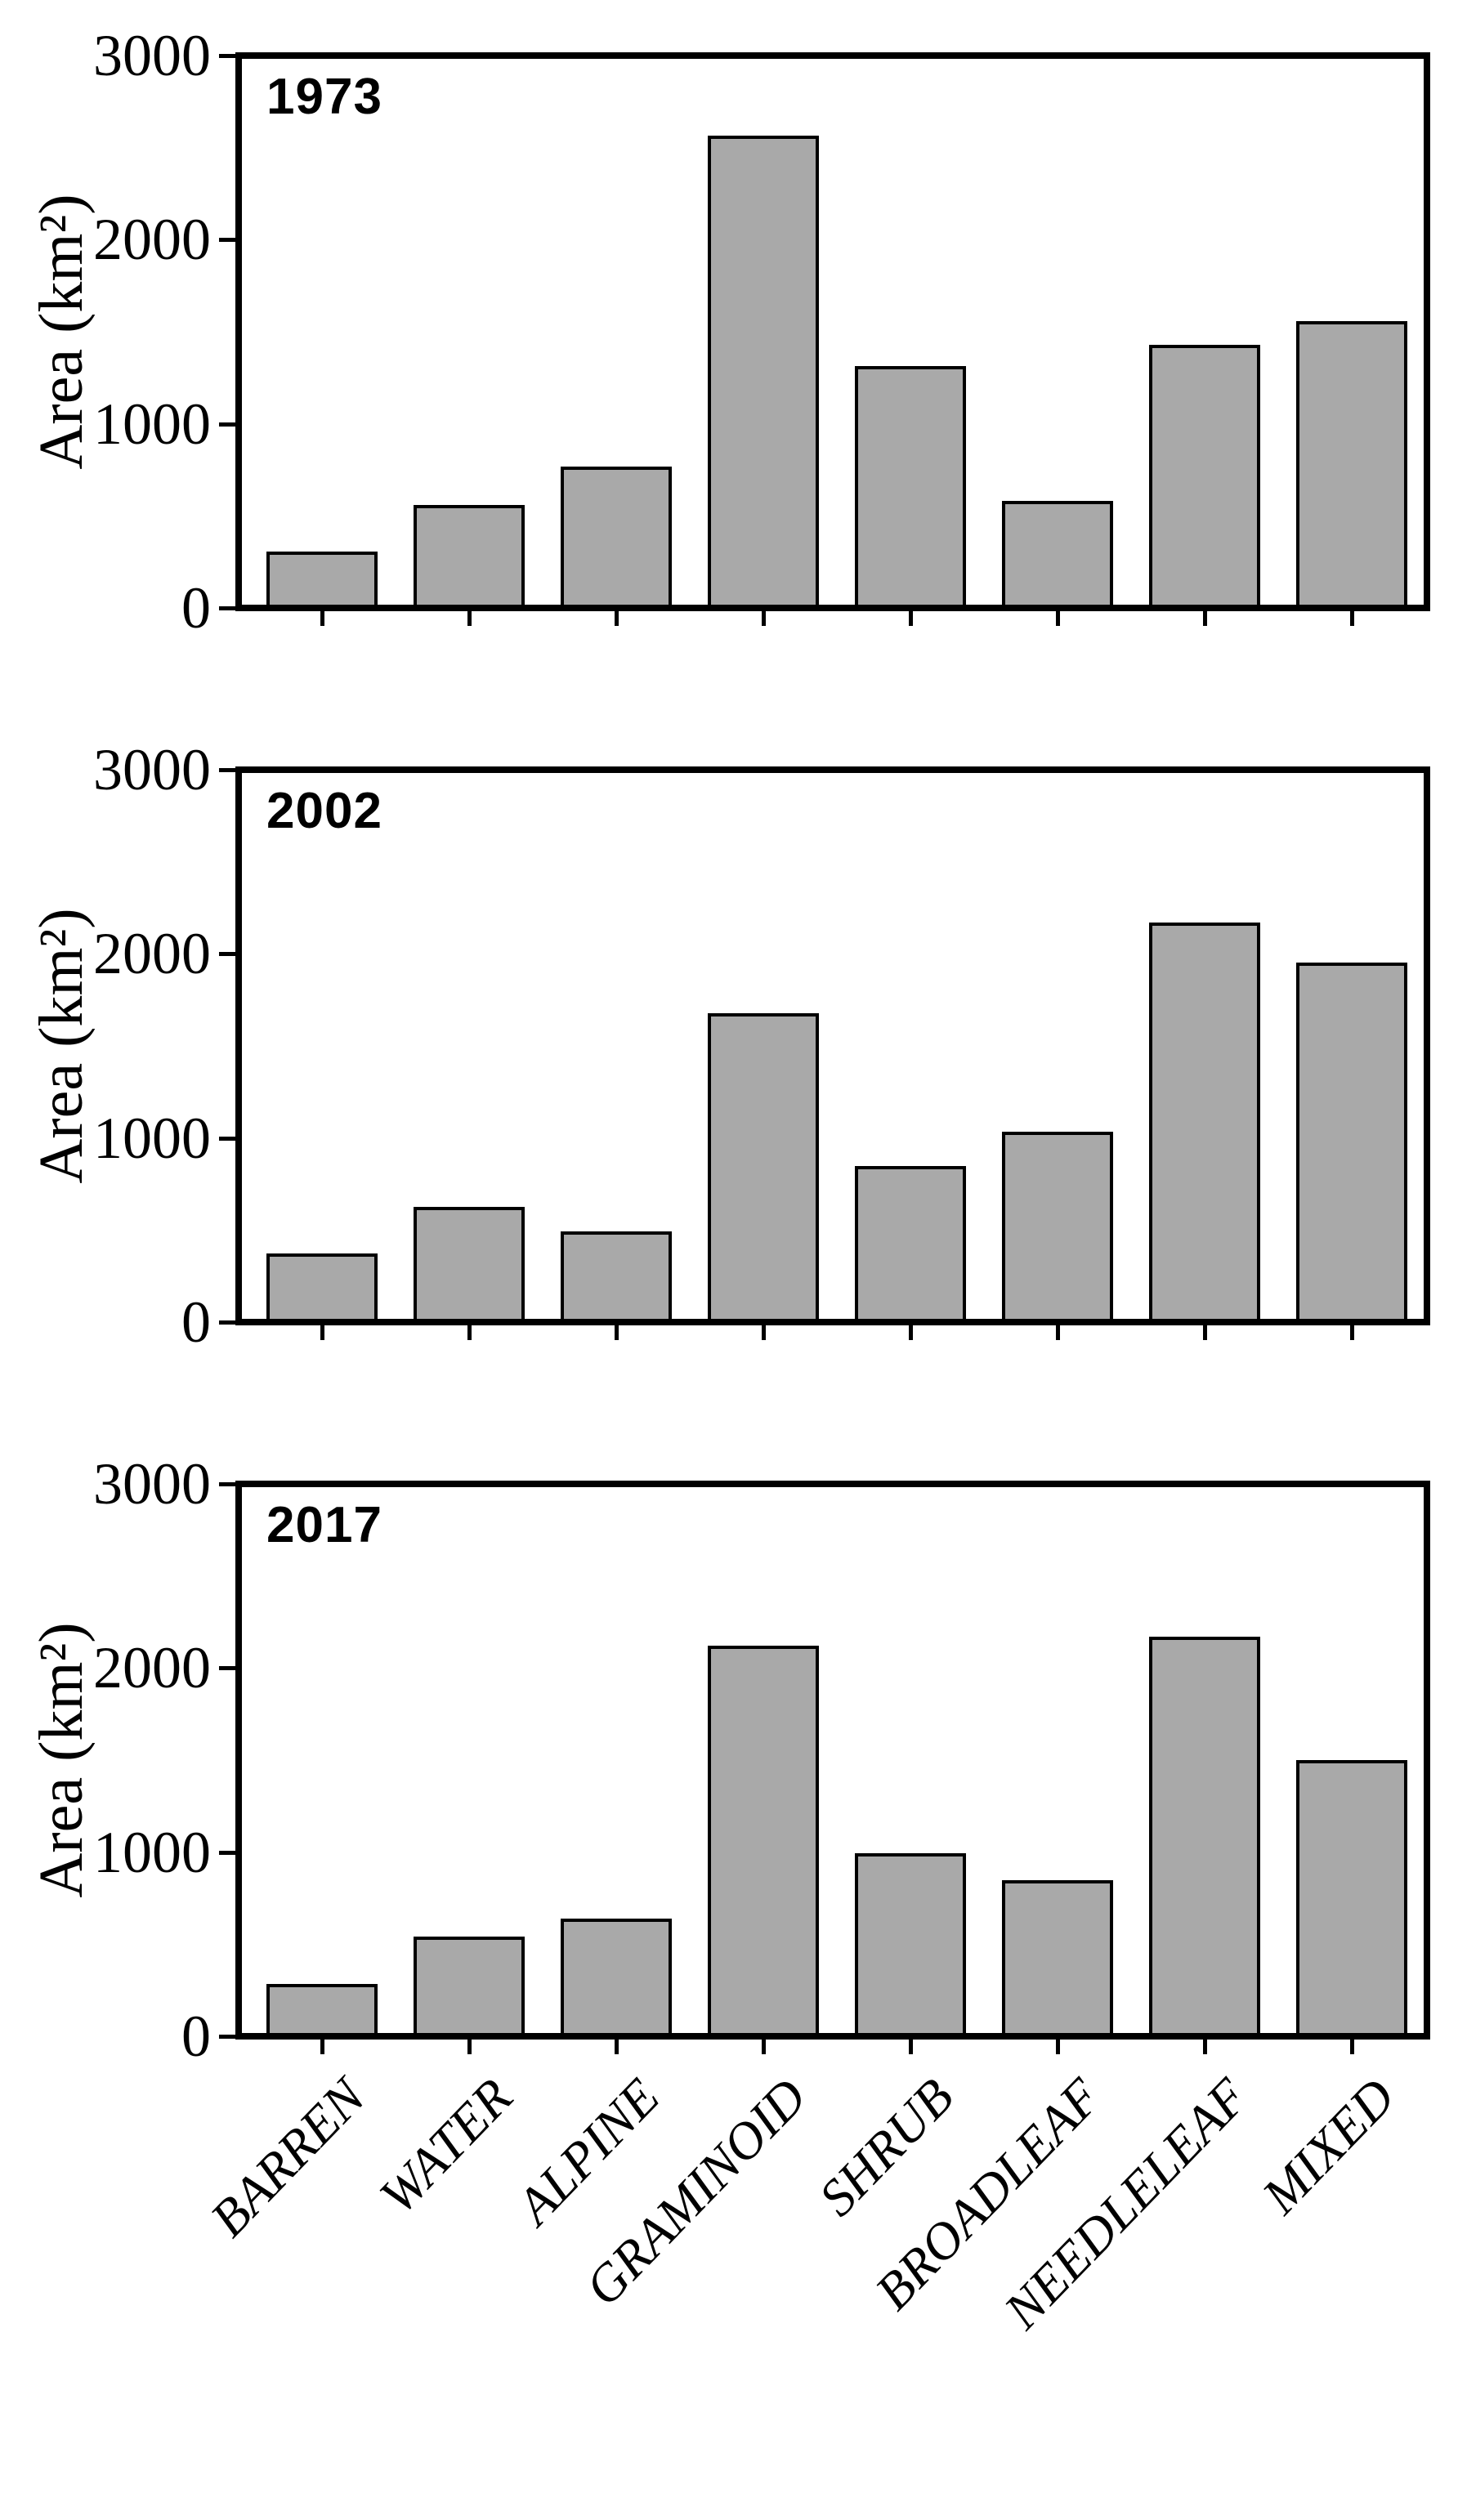 The height and width of the screenshot is (2520, 1458). What do you see at coordinates (324, 97) in the screenshot?
I see `panel-year-label: 1973` at bounding box center [324, 97].